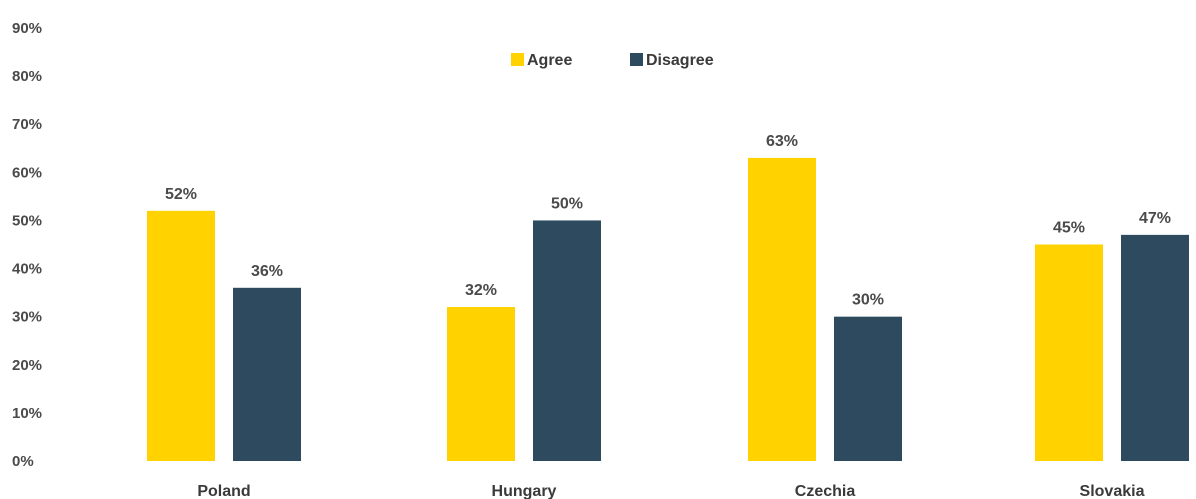 The image size is (1196, 499). I want to click on bar-agree-czechia, so click(782, 309).